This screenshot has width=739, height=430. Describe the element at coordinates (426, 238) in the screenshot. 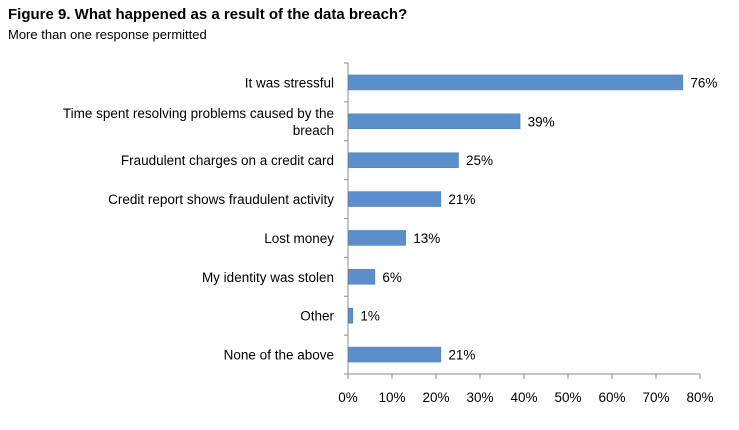

I see `data-label: 13%` at that location.